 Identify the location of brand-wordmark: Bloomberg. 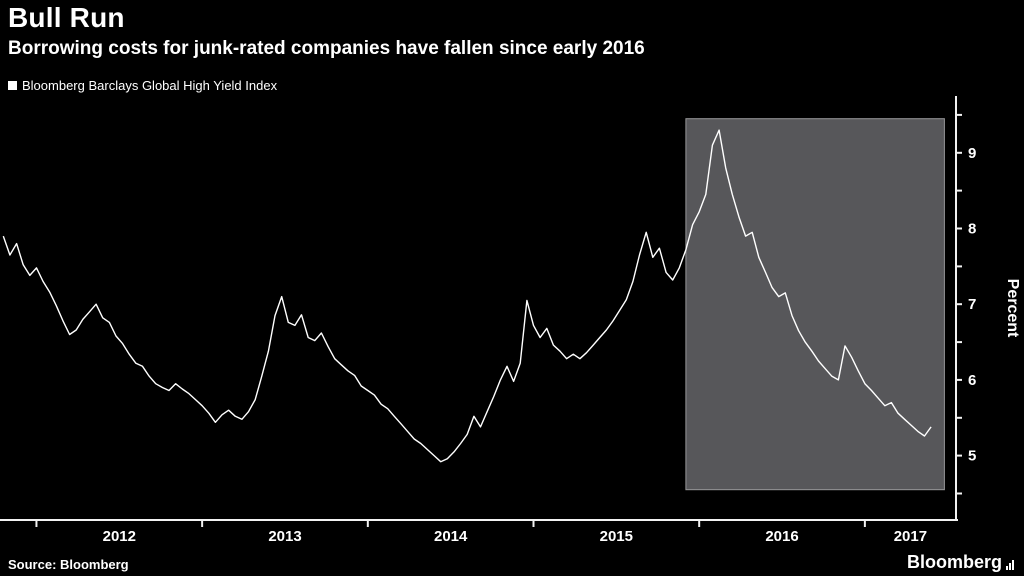
(954, 562).